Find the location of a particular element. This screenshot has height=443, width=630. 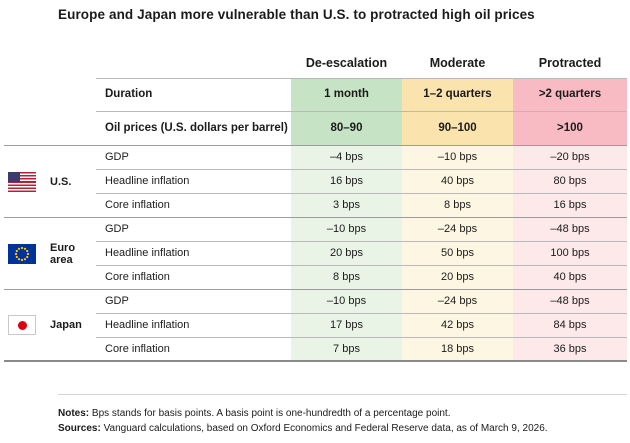

metric-value: 100 bps is located at coordinates (570, 254).